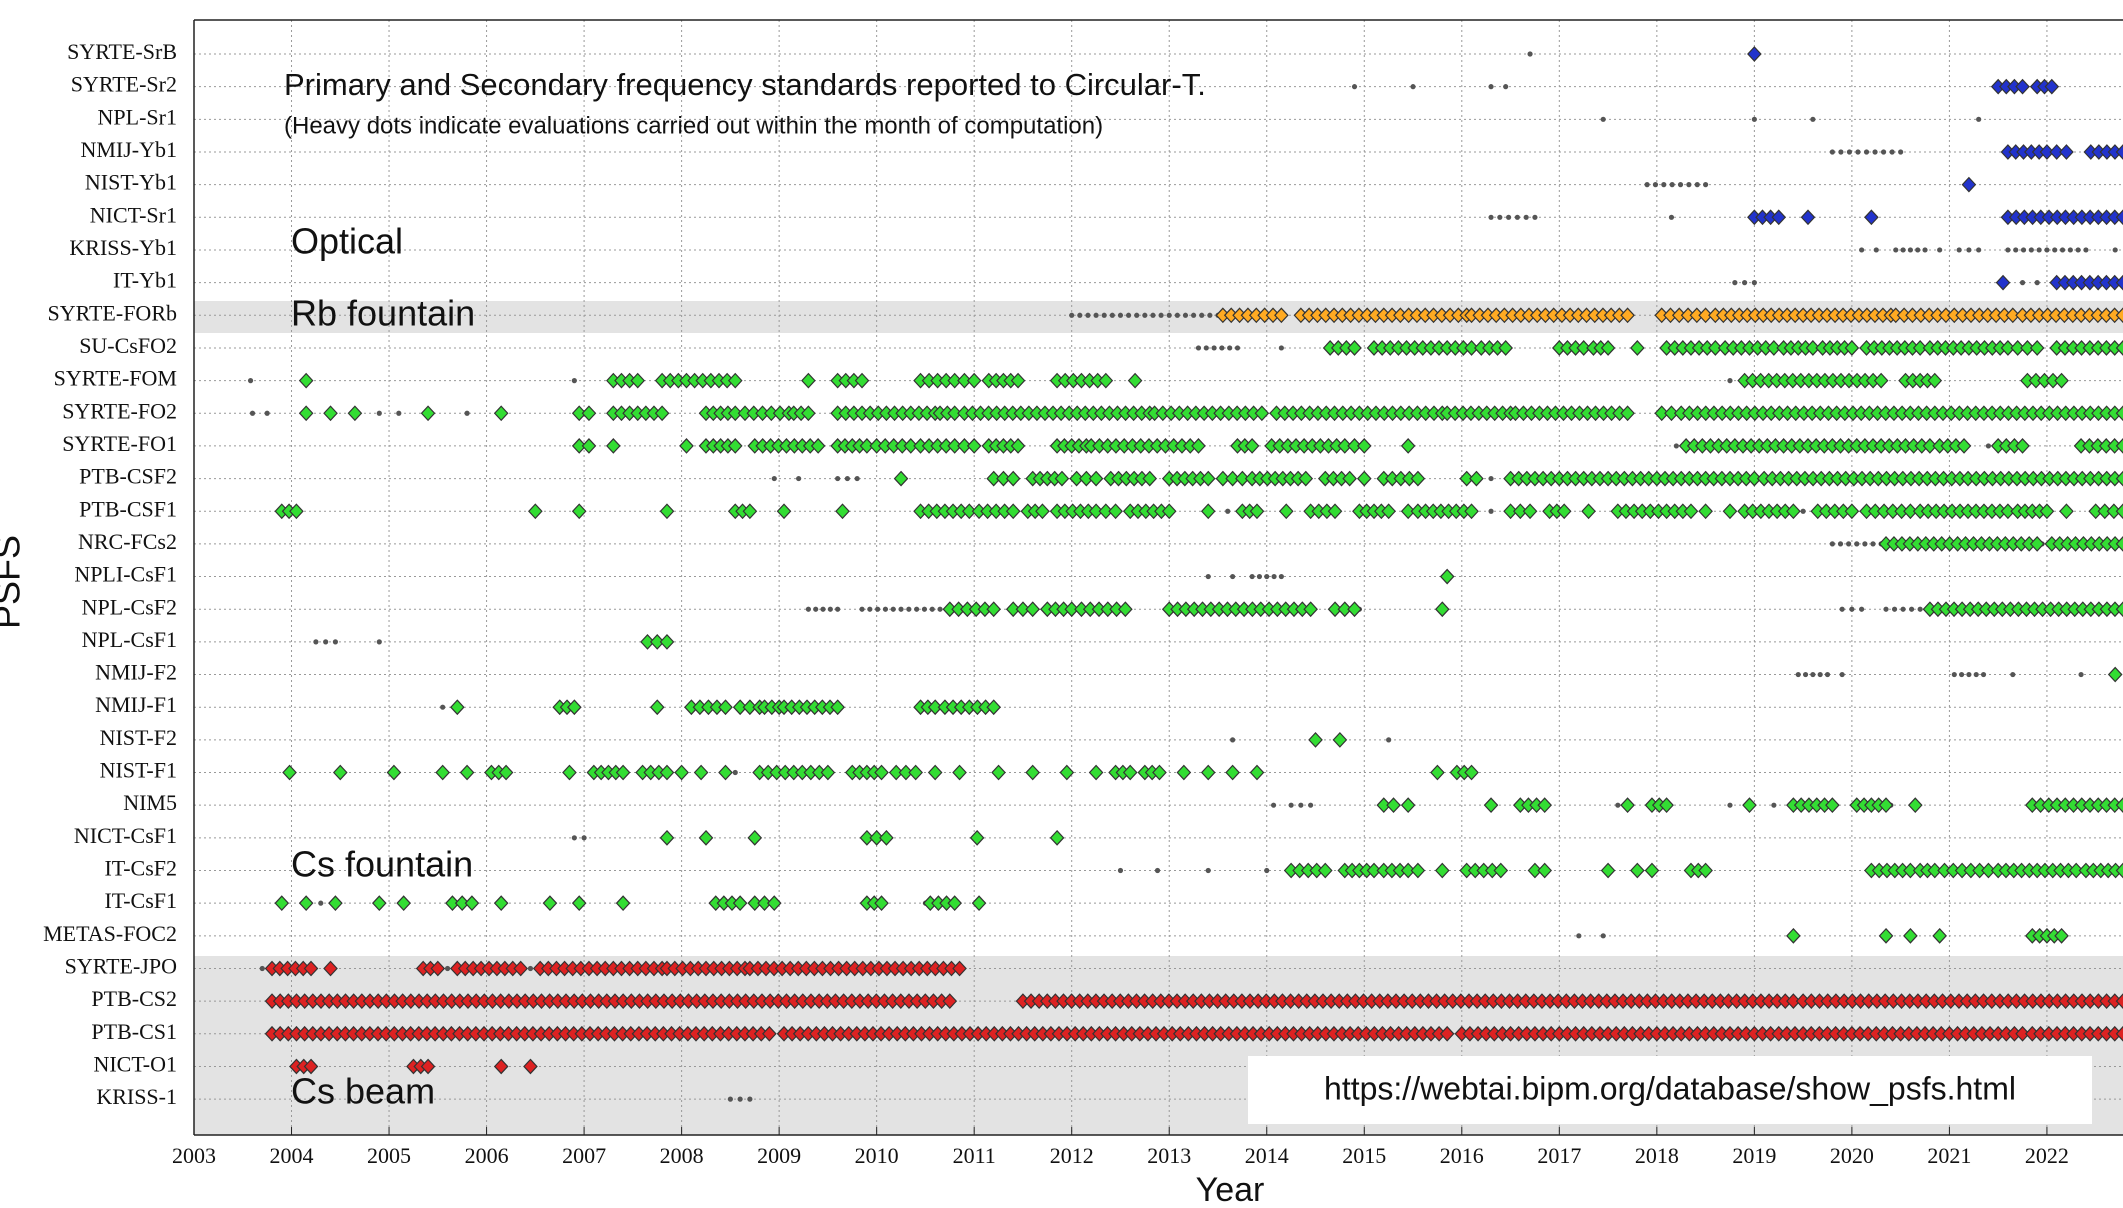 This screenshot has width=2123, height=1208. Describe the element at coordinates (124, 84) in the screenshot. I see `row-label: SYRTE-Sr2` at that location.